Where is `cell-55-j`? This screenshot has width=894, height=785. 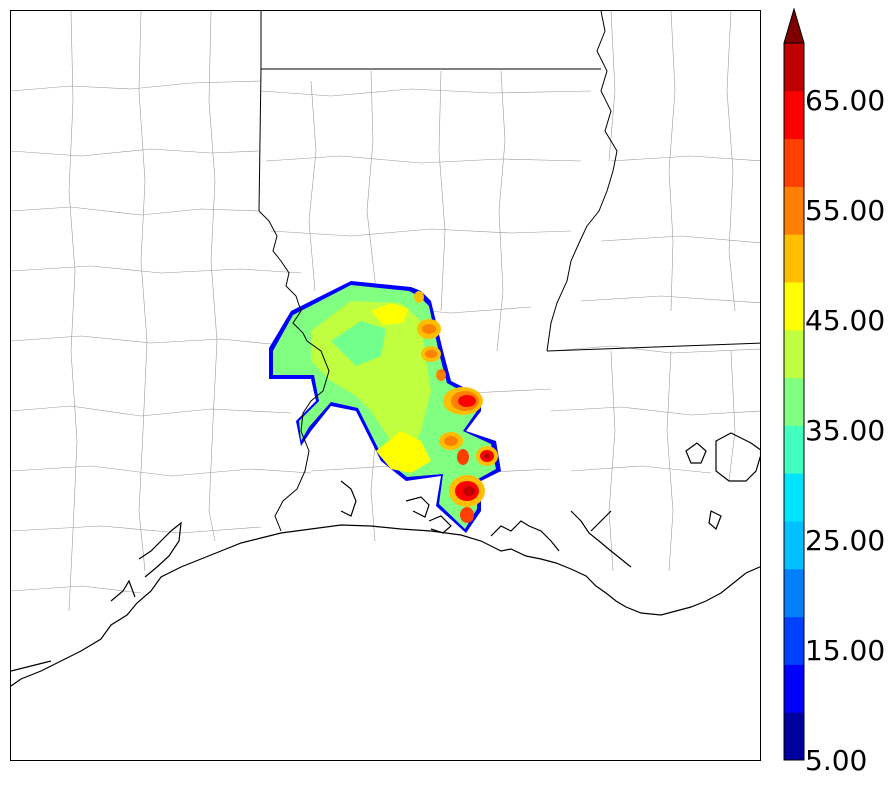 cell-55-j is located at coordinates (441, 375).